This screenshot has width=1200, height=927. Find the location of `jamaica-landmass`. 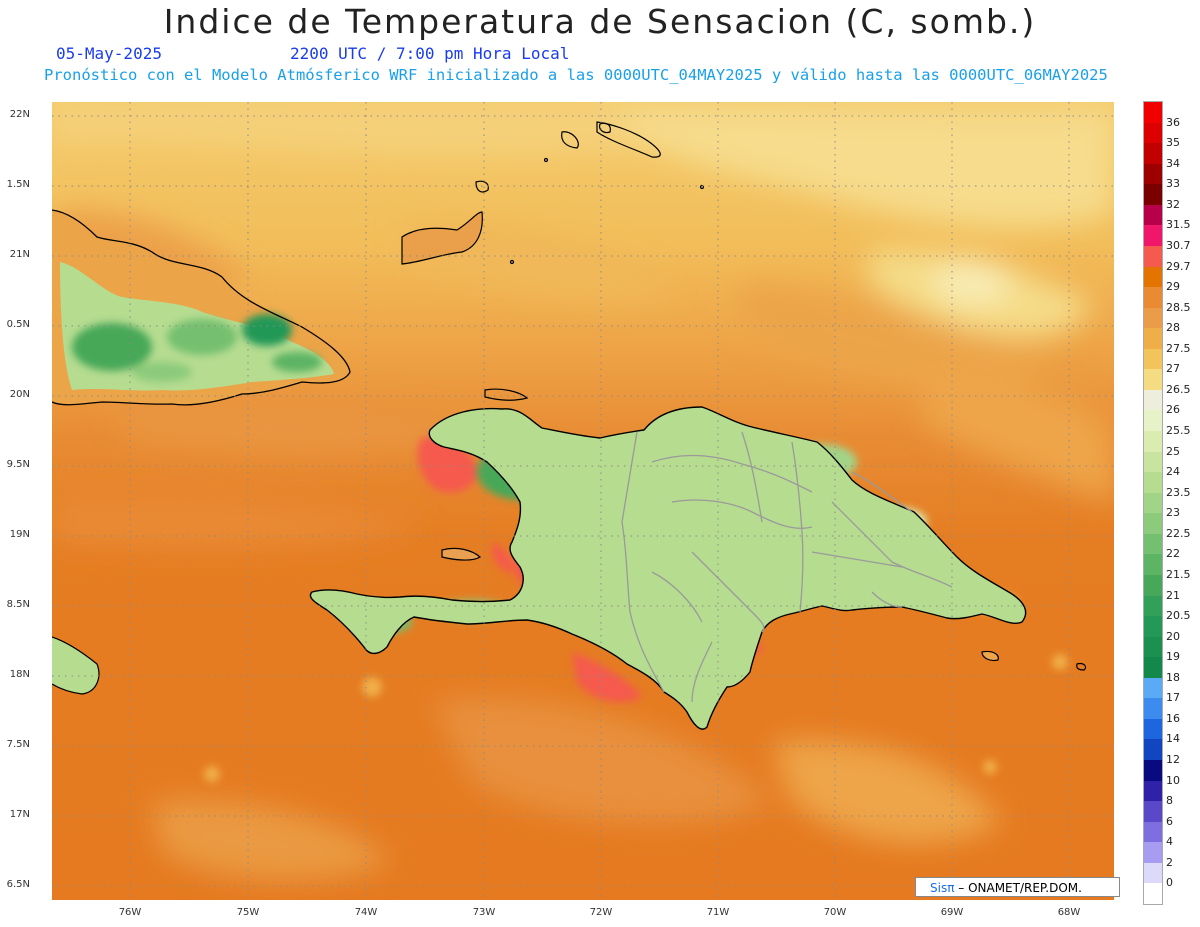

jamaica-landmass is located at coordinates (76, 665).